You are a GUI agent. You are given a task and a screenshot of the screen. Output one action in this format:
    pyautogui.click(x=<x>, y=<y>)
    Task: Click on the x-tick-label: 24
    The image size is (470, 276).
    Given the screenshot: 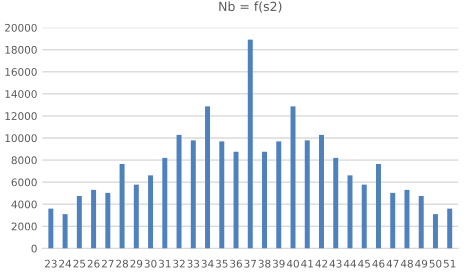 What is the action you would take?
    pyautogui.click(x=65, y=264)
    